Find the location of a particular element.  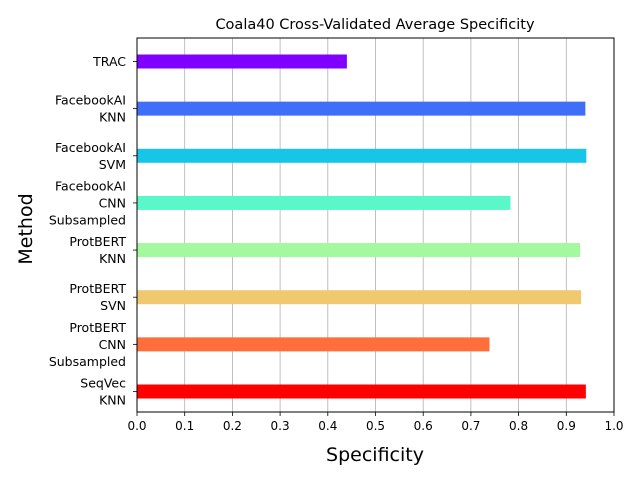

x-tick-label: 1.0 is located at coordinates (613, 426).